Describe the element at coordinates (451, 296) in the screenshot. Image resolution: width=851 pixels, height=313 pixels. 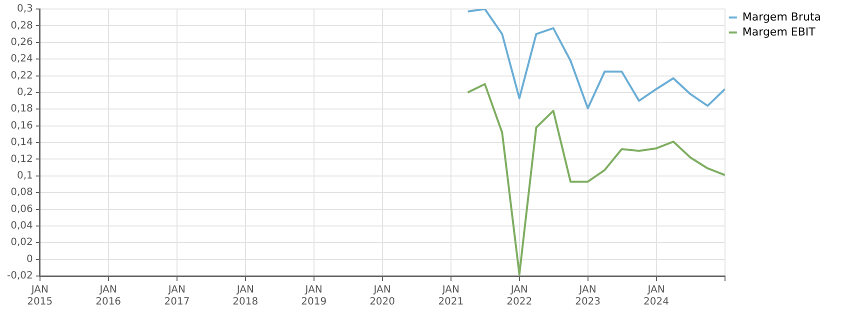
I see `x-tick-label: JAN 2021` at that location.